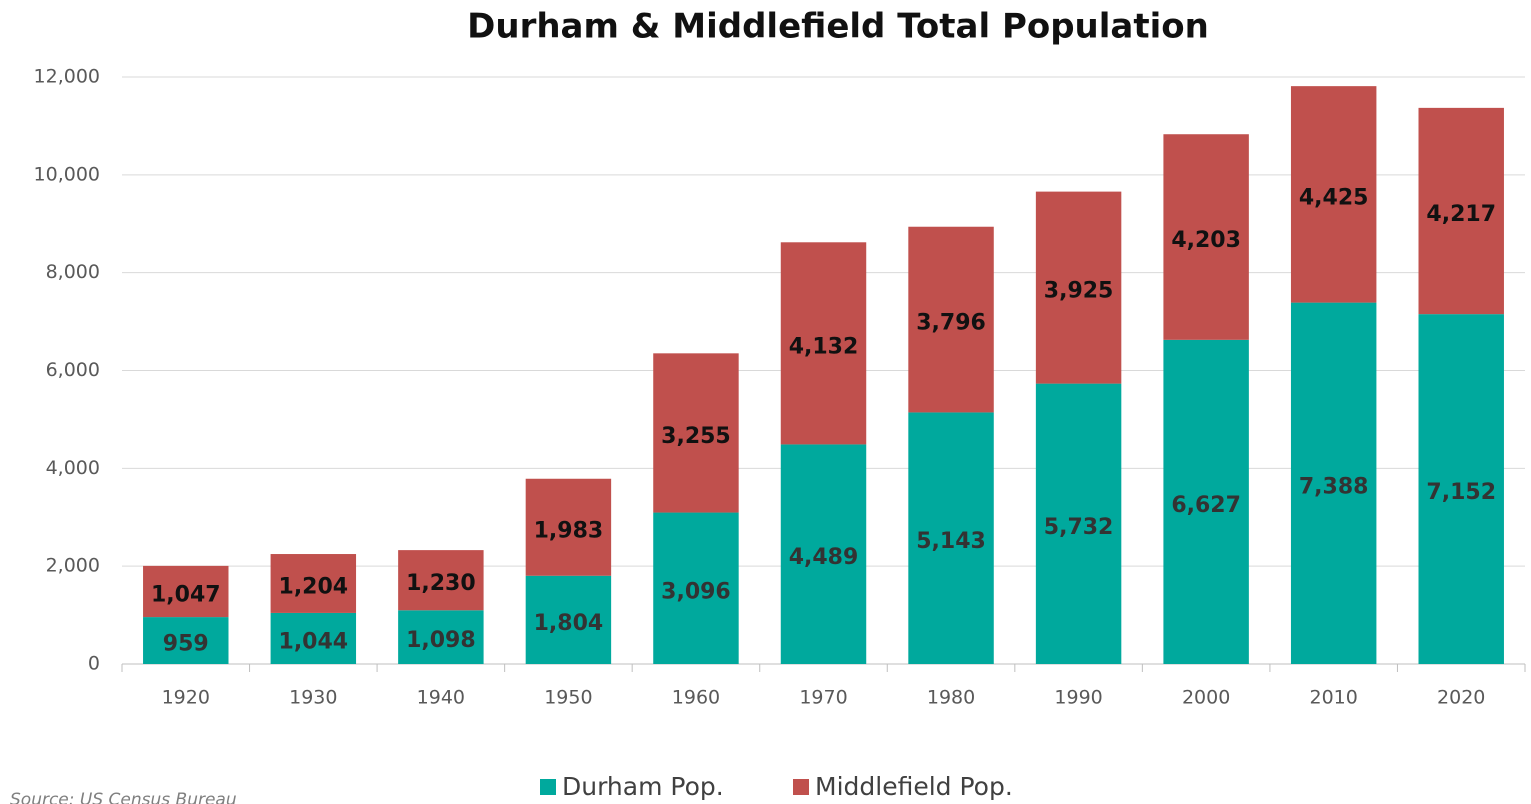 This screenshot has width=1531, height=804. I want to click on value-label: 4,489, so click(824, 557).